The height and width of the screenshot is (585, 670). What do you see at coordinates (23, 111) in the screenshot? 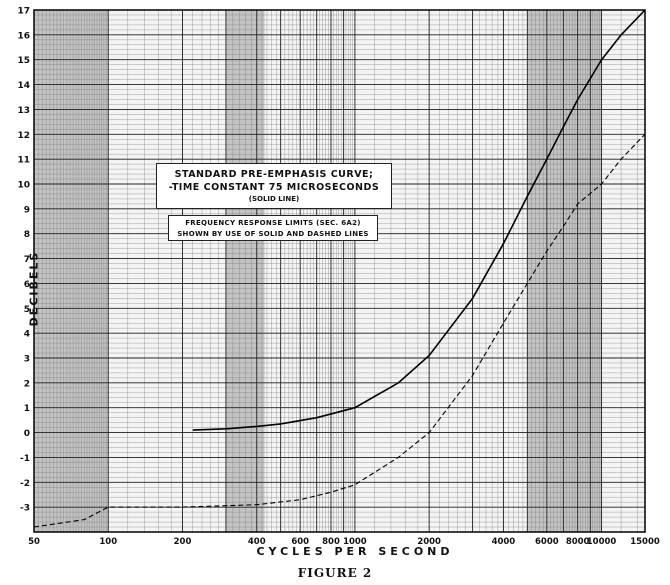
I see `y-tick-label: 13` at bounding box center [23, 111].